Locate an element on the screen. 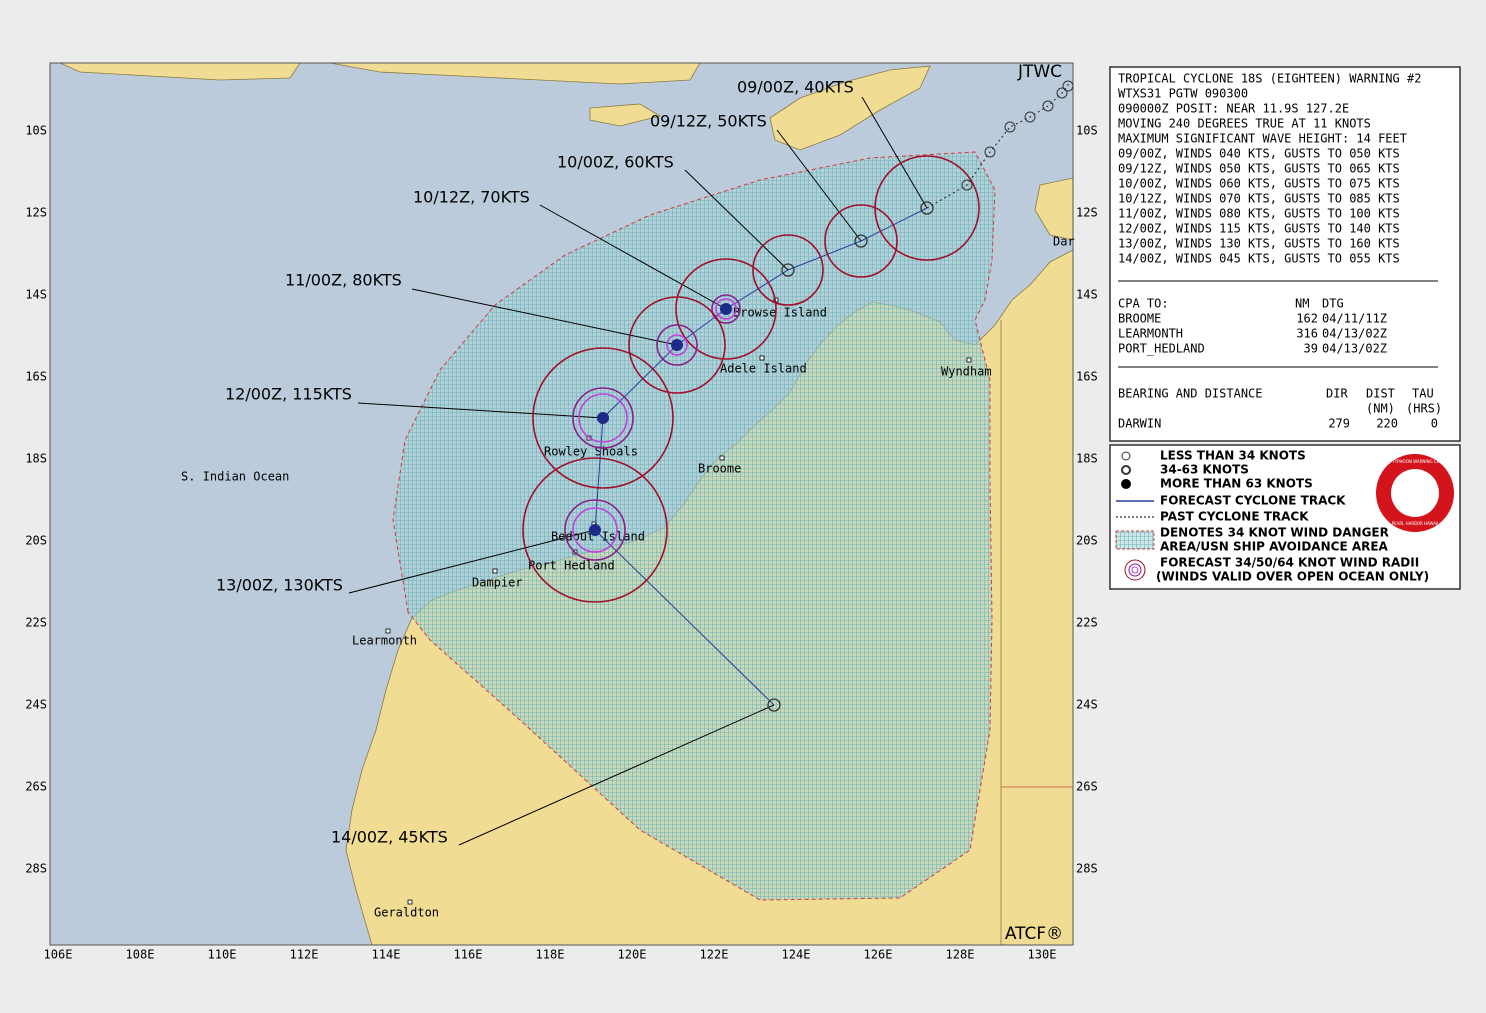 The image size is (1486, 1013). lon-label: 108E is located at coordinates (140, 955).